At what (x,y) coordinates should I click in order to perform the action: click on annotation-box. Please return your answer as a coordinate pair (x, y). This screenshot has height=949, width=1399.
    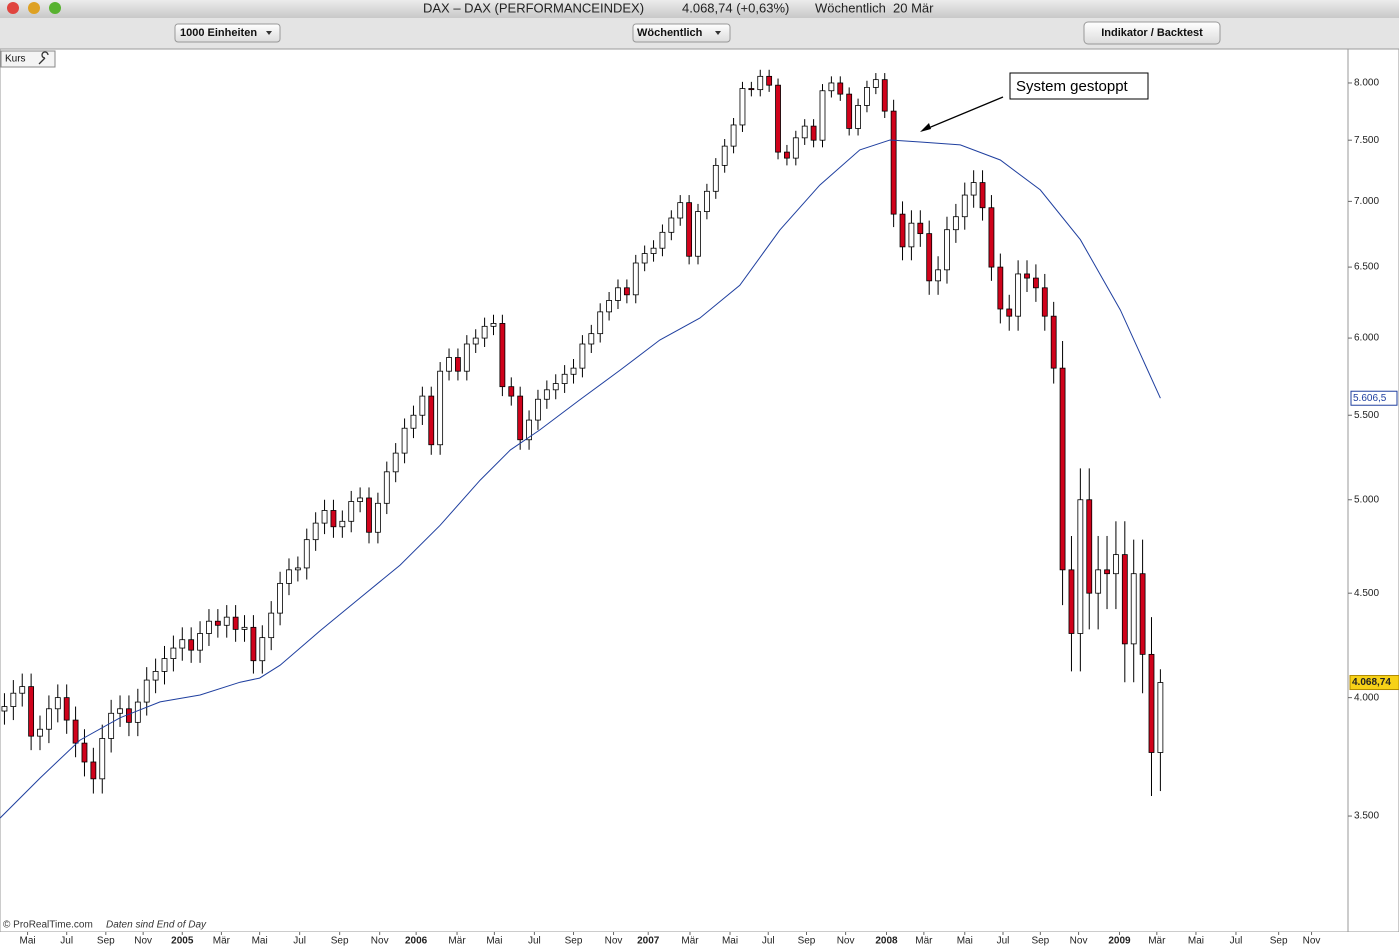
    Looking at the image, I should click on (1079, 86).